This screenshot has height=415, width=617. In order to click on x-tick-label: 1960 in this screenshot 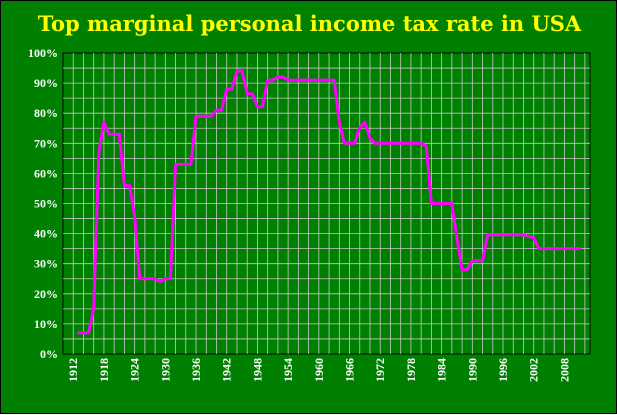, I will do `click(319, 370)`.